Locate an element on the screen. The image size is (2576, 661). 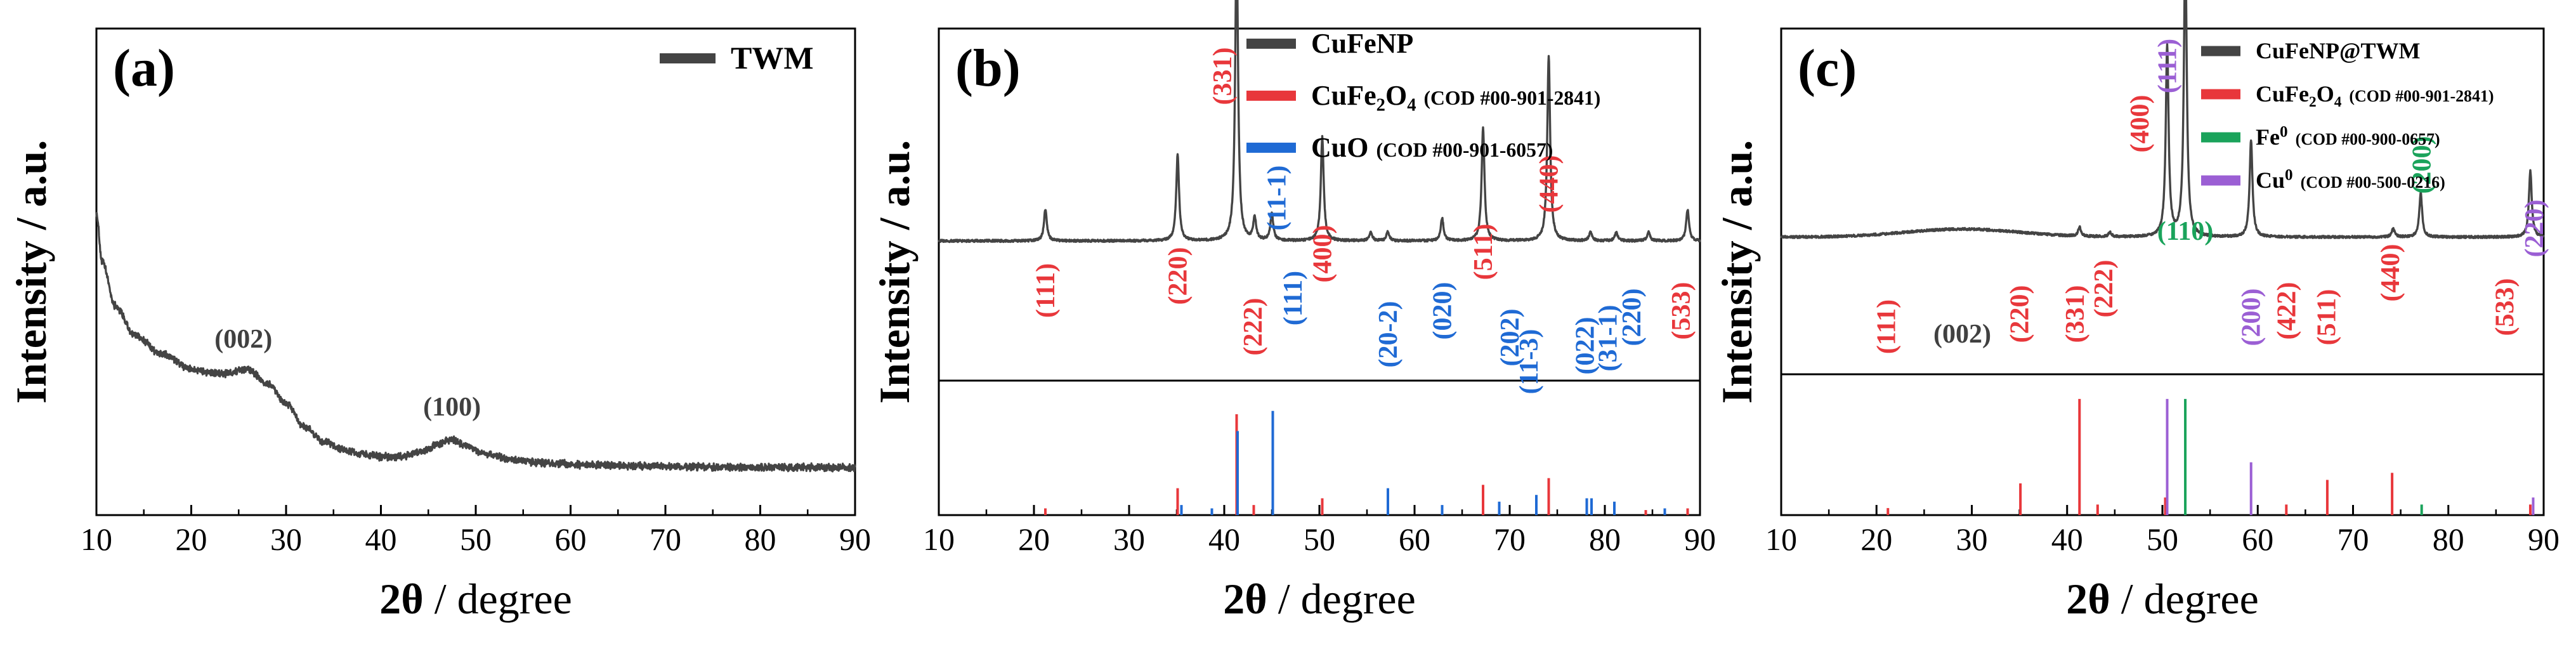
legend-entry: Cu0 (COD #00-500-0216) is located at coordinates (2350, 179).